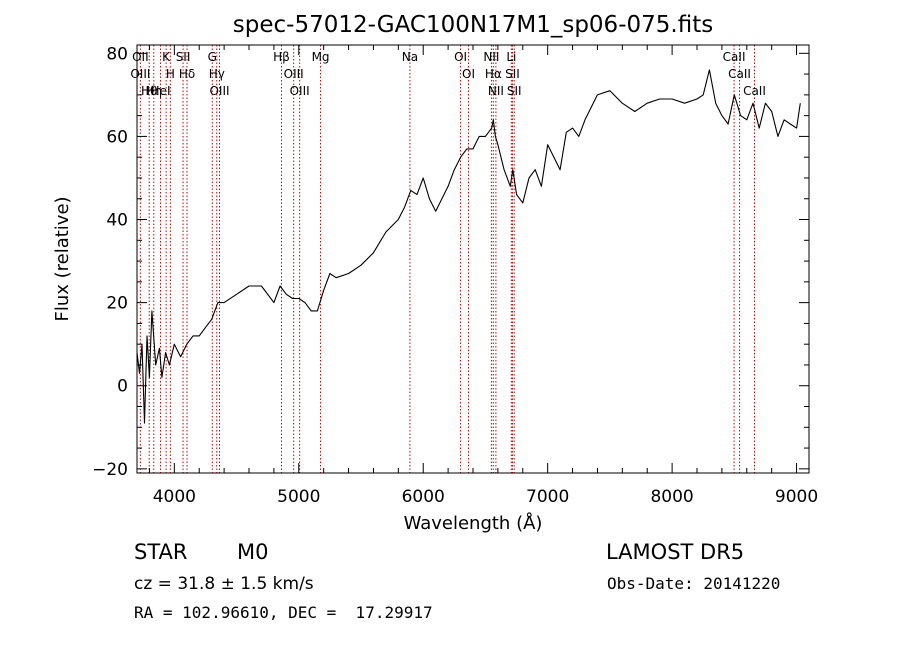 This screenshot has width=900, height=649. Describe the element at coordinates (212, 57) in the screenshot. I see `spectral-line-label: G` at that location.